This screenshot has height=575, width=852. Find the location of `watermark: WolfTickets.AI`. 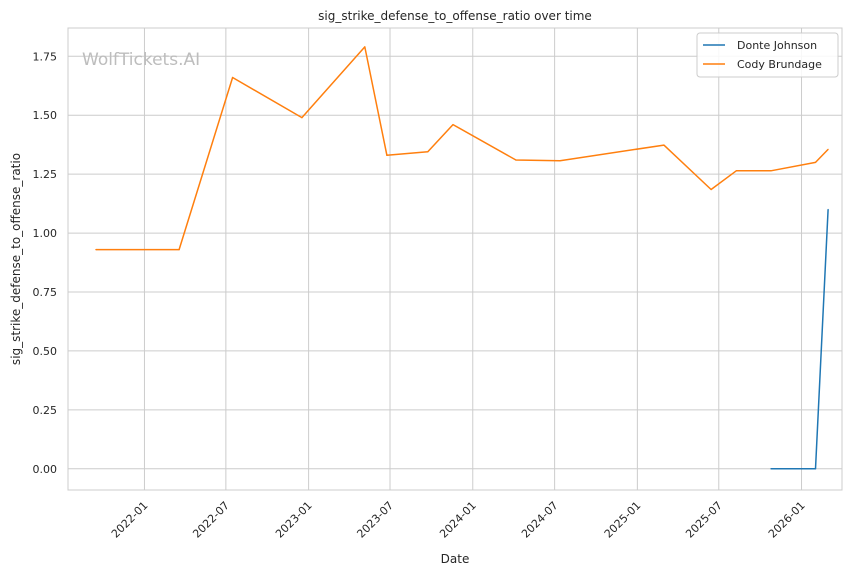

watermark: WolfTickets.AI is located at coordinates (141, 60).